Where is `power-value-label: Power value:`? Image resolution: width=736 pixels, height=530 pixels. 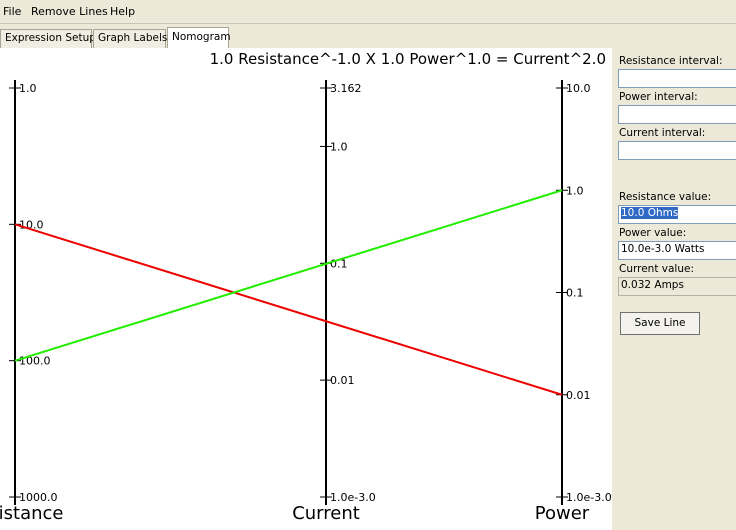 power-value-label: Power value: is located at coordinates (653, 233).